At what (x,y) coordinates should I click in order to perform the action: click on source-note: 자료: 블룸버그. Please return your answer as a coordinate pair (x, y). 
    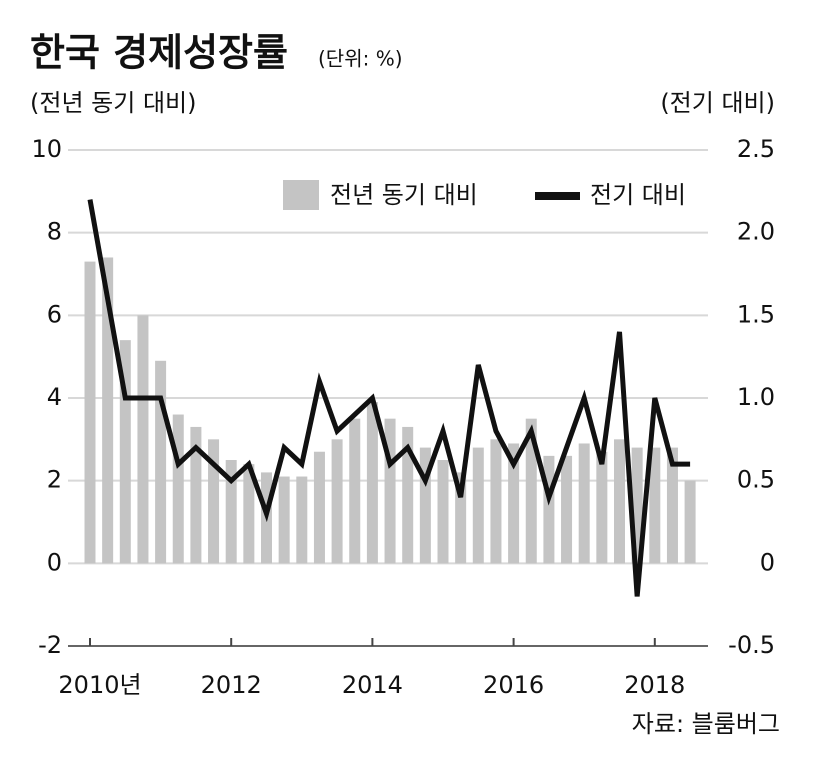
    Looking at the image, I should click on (706, 724).